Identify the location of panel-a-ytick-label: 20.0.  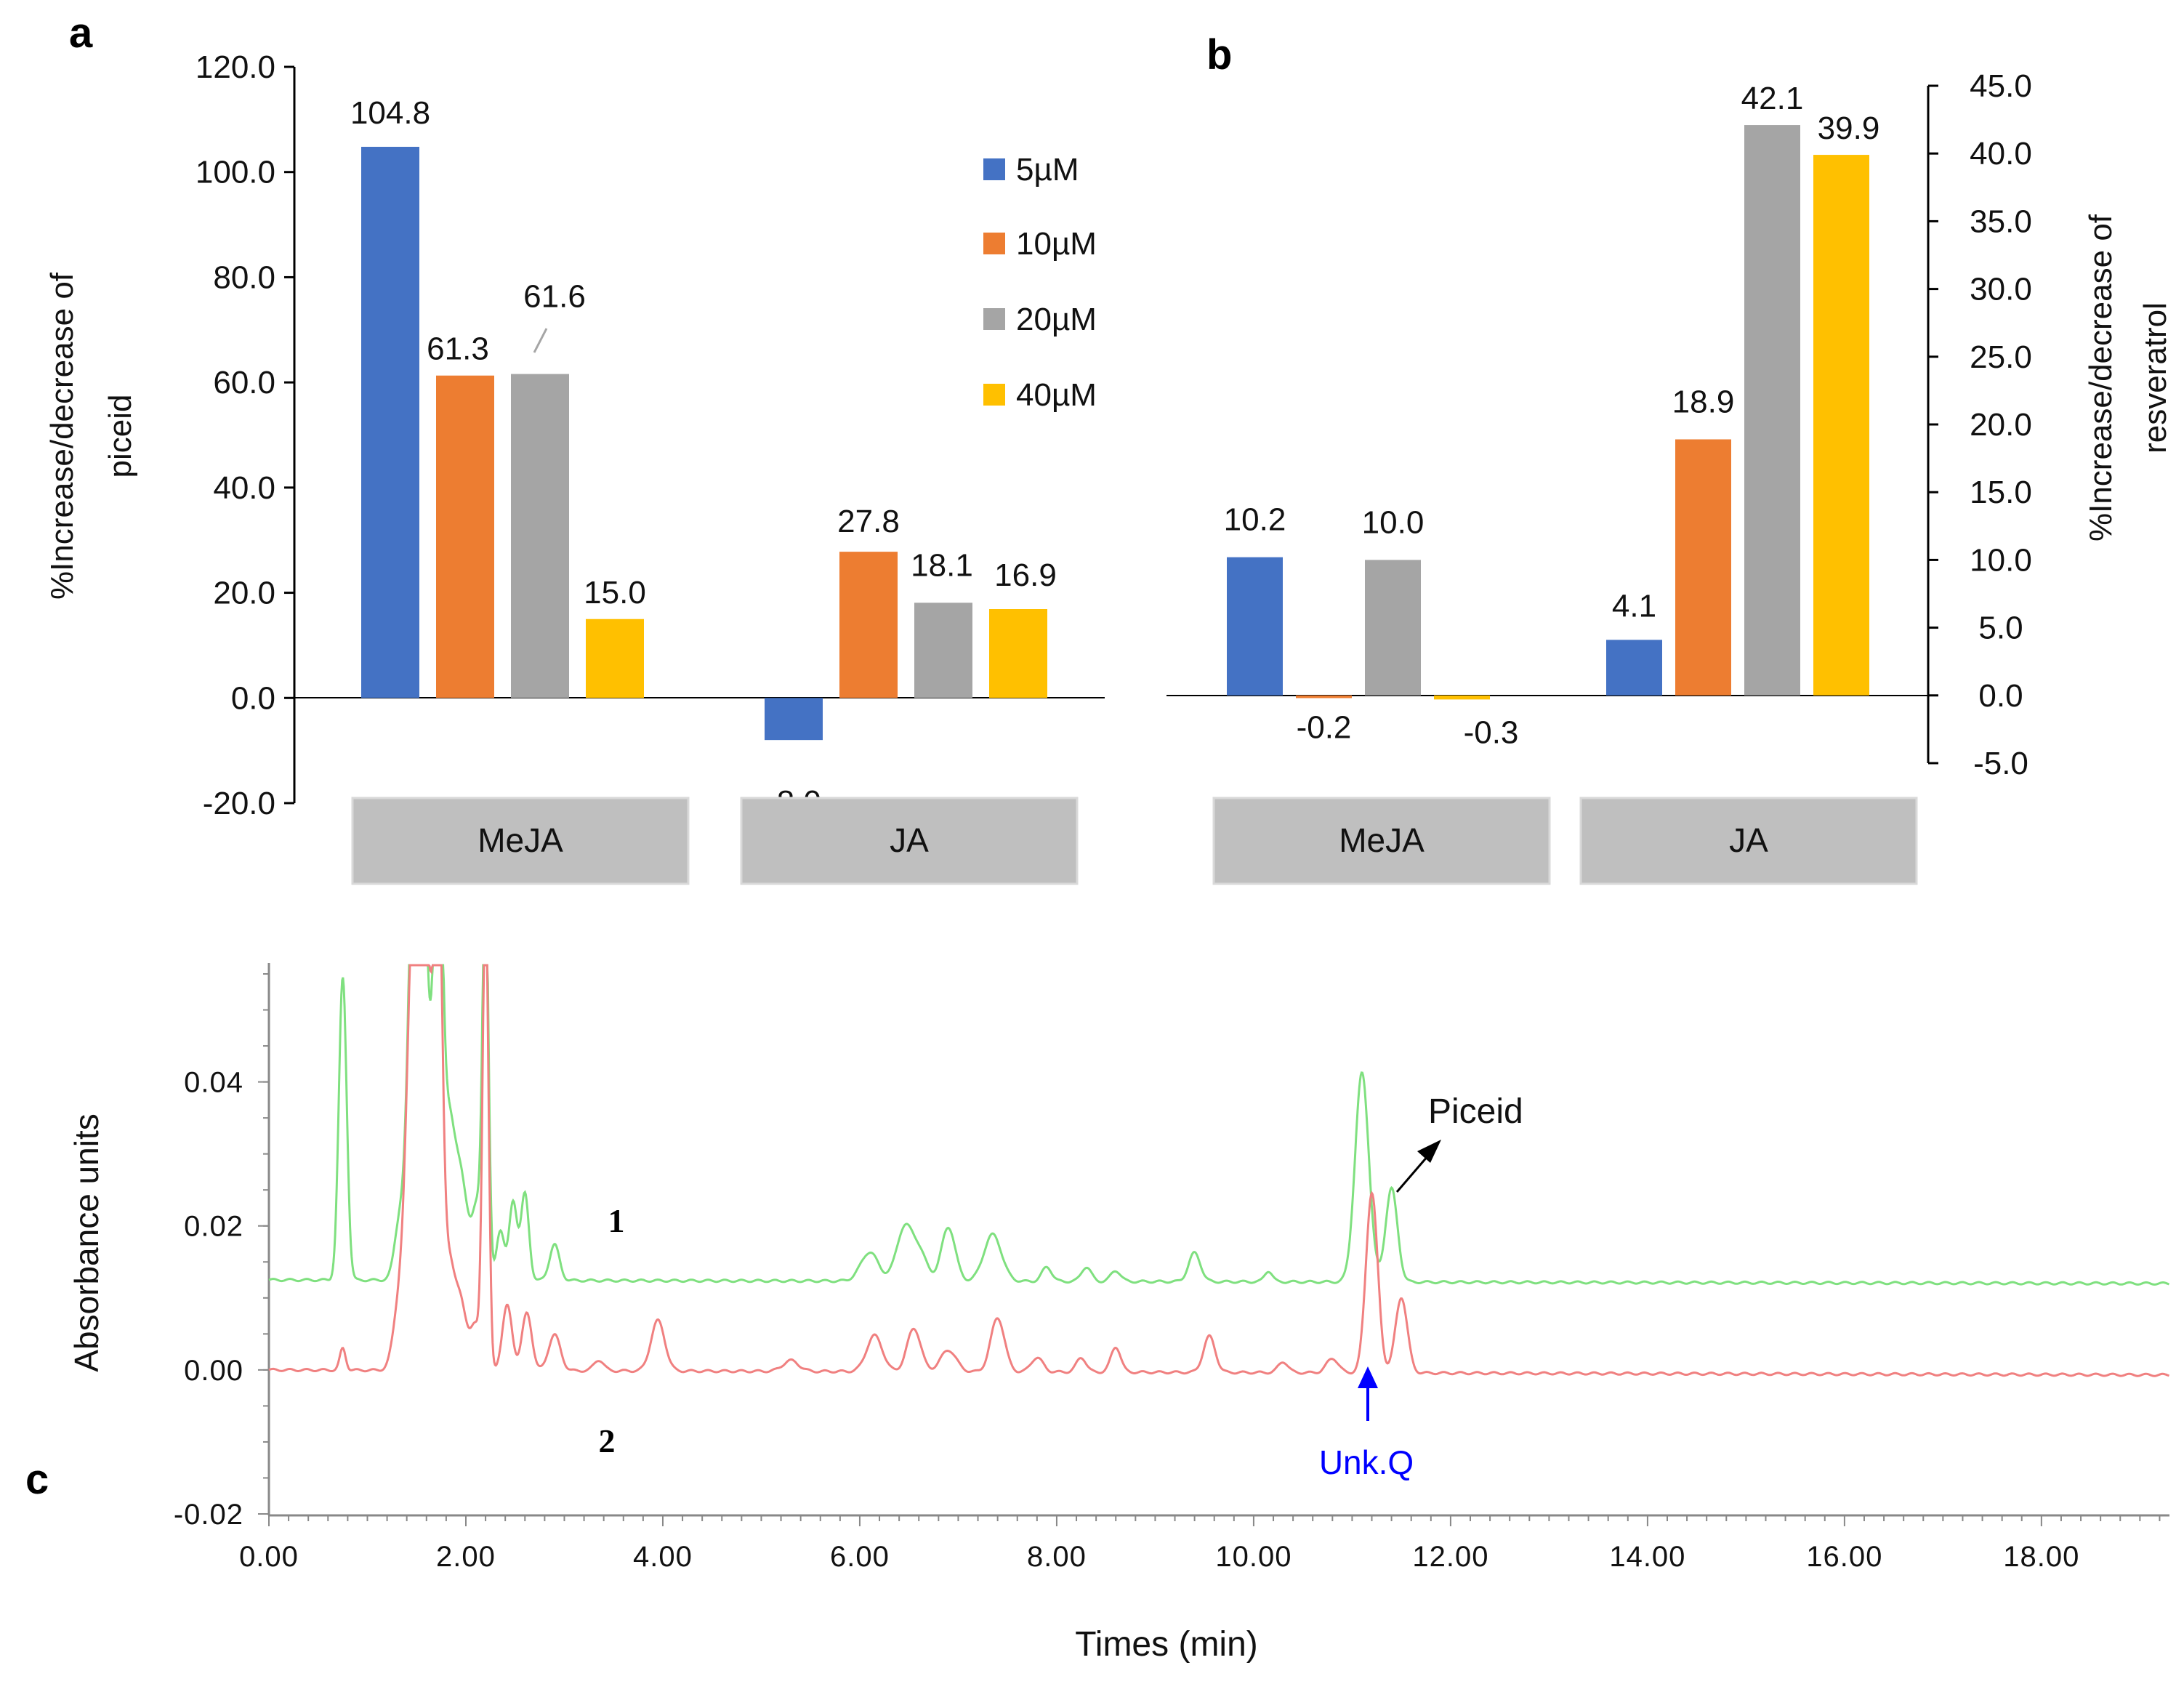
(244, 593).